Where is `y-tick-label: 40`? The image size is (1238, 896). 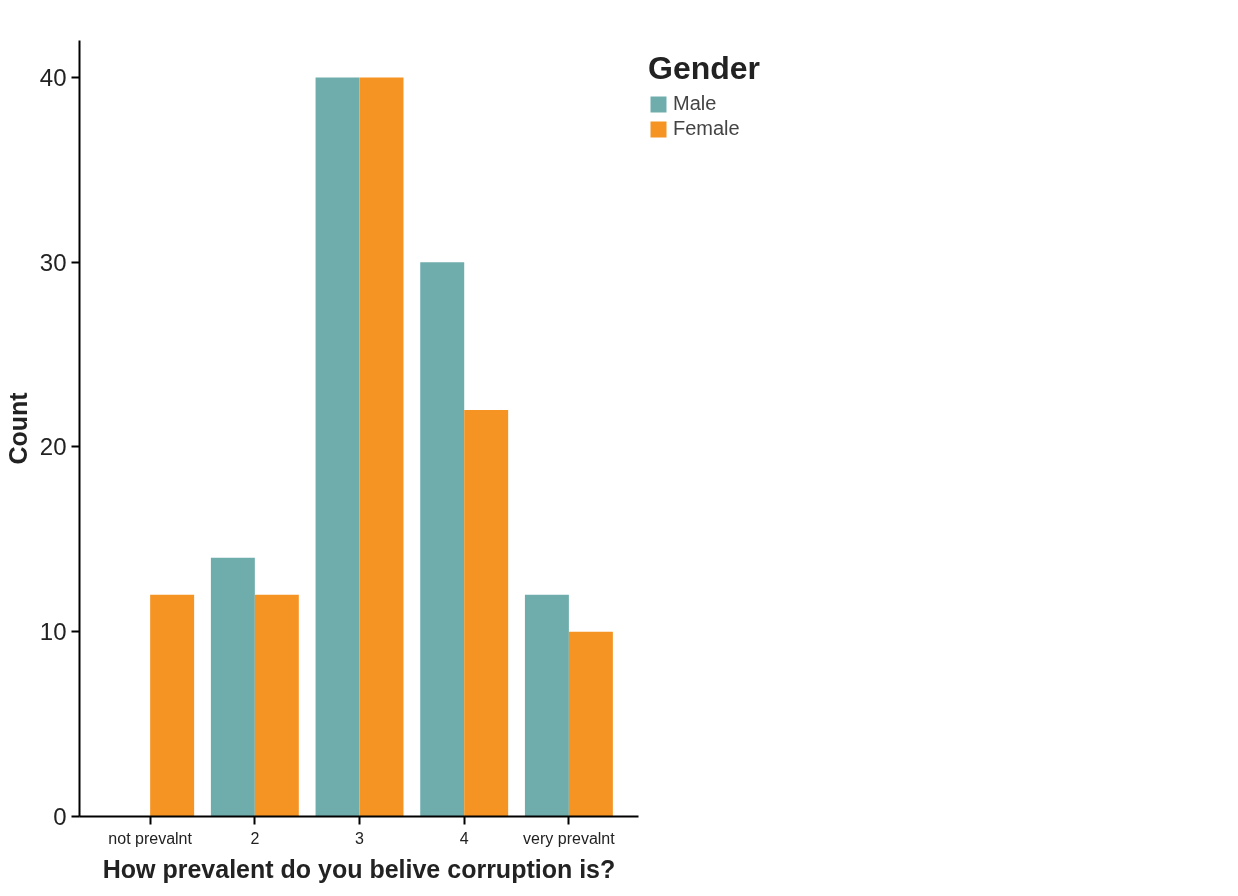 y-tick-label: 40 is located at coordinates (53, 77).